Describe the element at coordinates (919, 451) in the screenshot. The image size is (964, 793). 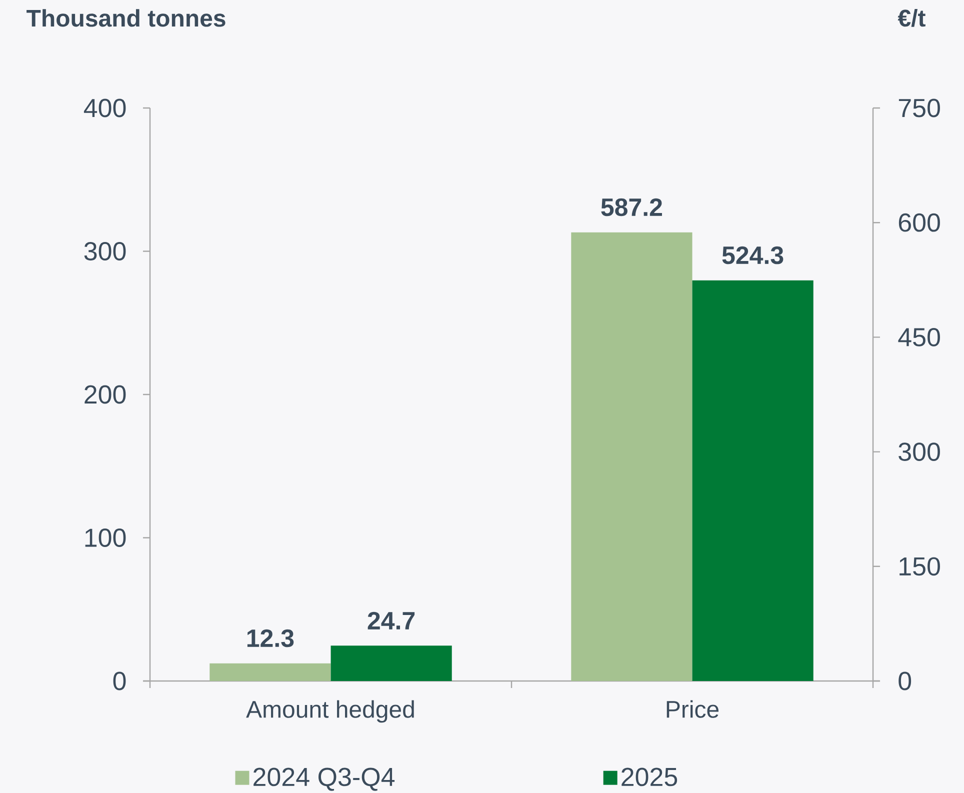
I see `y2-tick-label: 300` at that location.